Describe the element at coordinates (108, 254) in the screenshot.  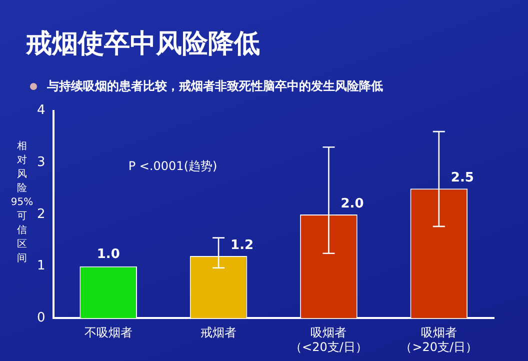
I see `data-label: 1.0` at that location.